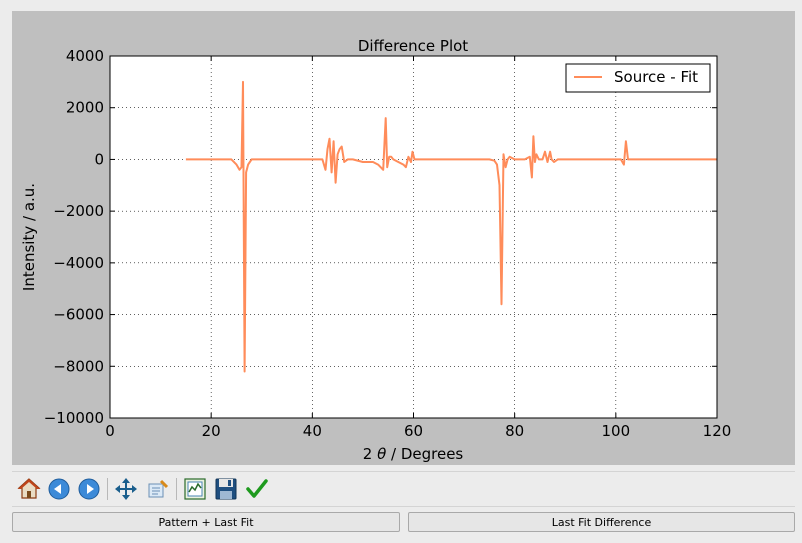 Image resolution: width=802 pixels, height=543 pixels. What do you see at coordinates (413, 454) in the screenshot?
I see `x-axis-label: 2 θ / Degrees` at bounding box center [413, 454].